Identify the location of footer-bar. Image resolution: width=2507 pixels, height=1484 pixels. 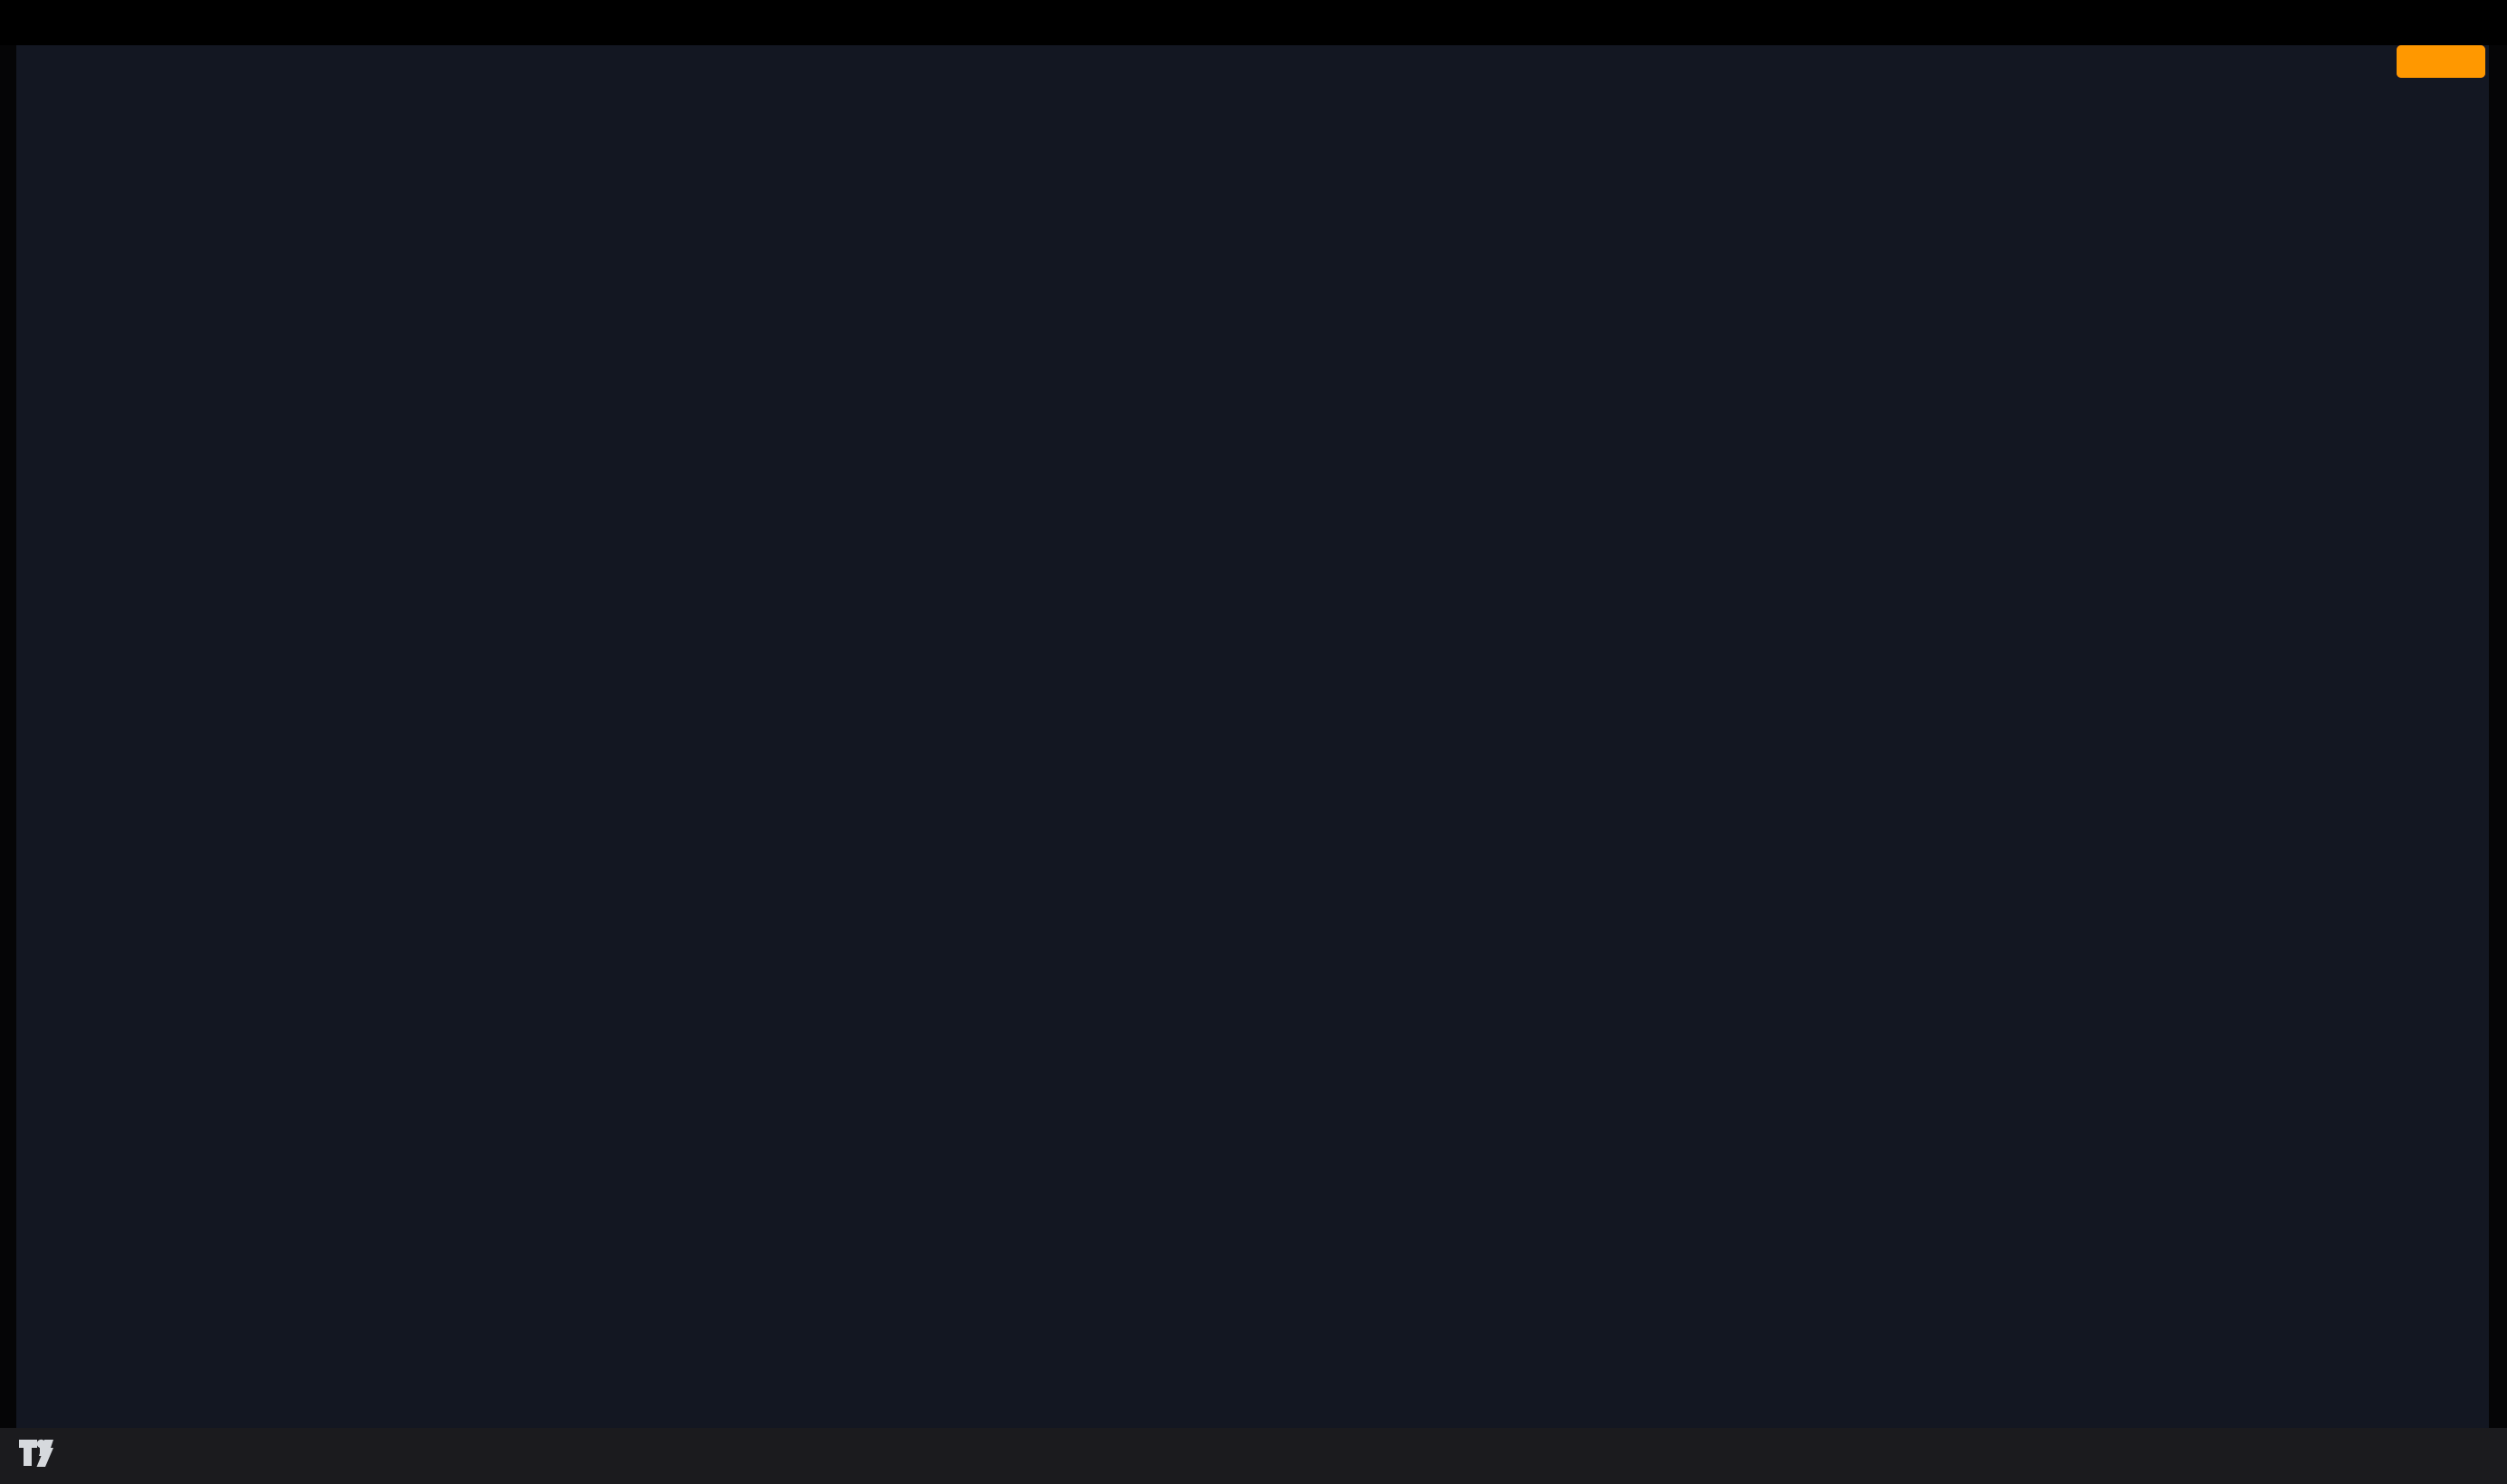
(1254, 1456).